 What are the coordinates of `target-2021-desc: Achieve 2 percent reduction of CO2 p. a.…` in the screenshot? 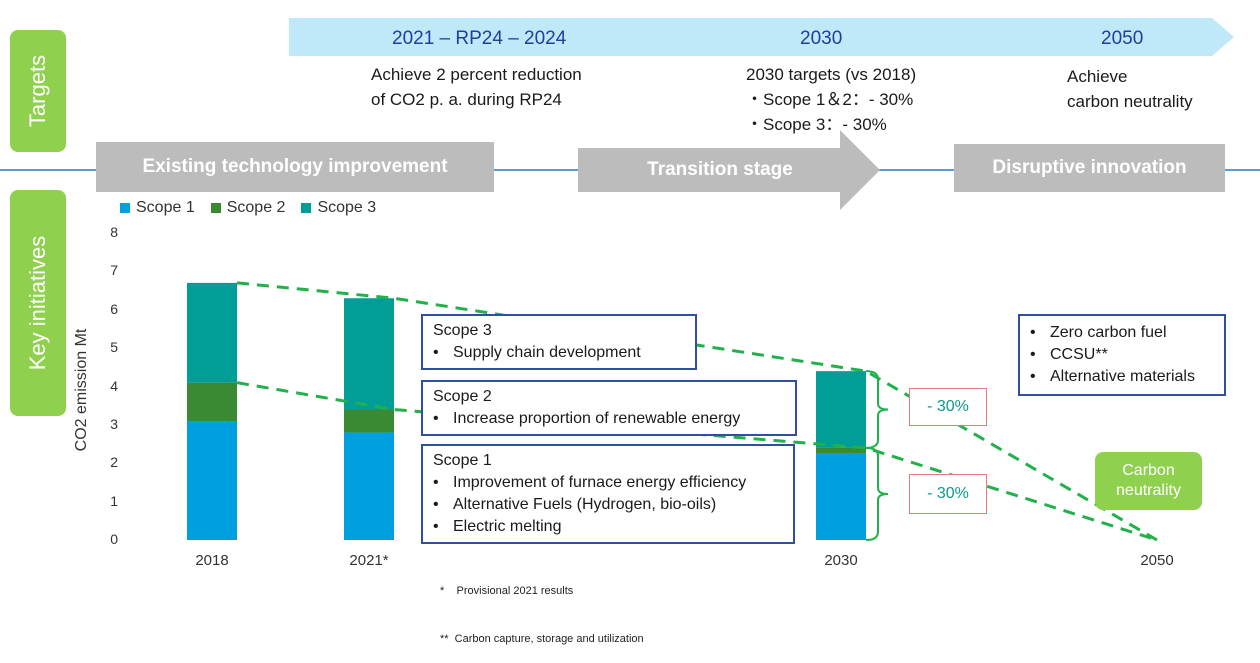 It's located at (476, 87).